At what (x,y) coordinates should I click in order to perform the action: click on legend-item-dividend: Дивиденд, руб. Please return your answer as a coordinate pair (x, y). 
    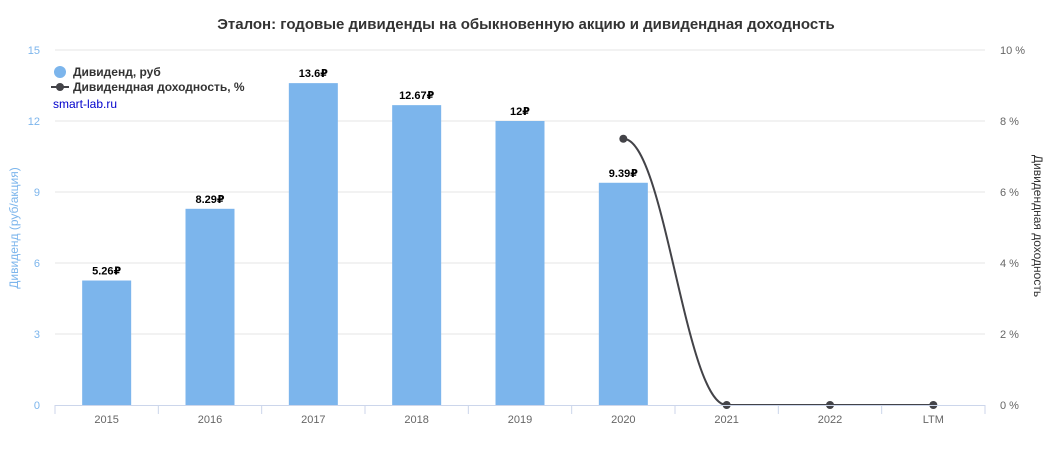
    Looking at the image, I should click on (107, 72).